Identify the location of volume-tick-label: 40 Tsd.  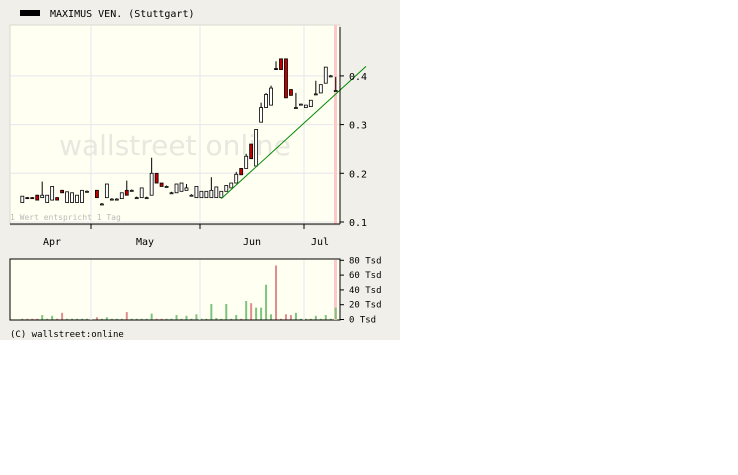
(365, 291).